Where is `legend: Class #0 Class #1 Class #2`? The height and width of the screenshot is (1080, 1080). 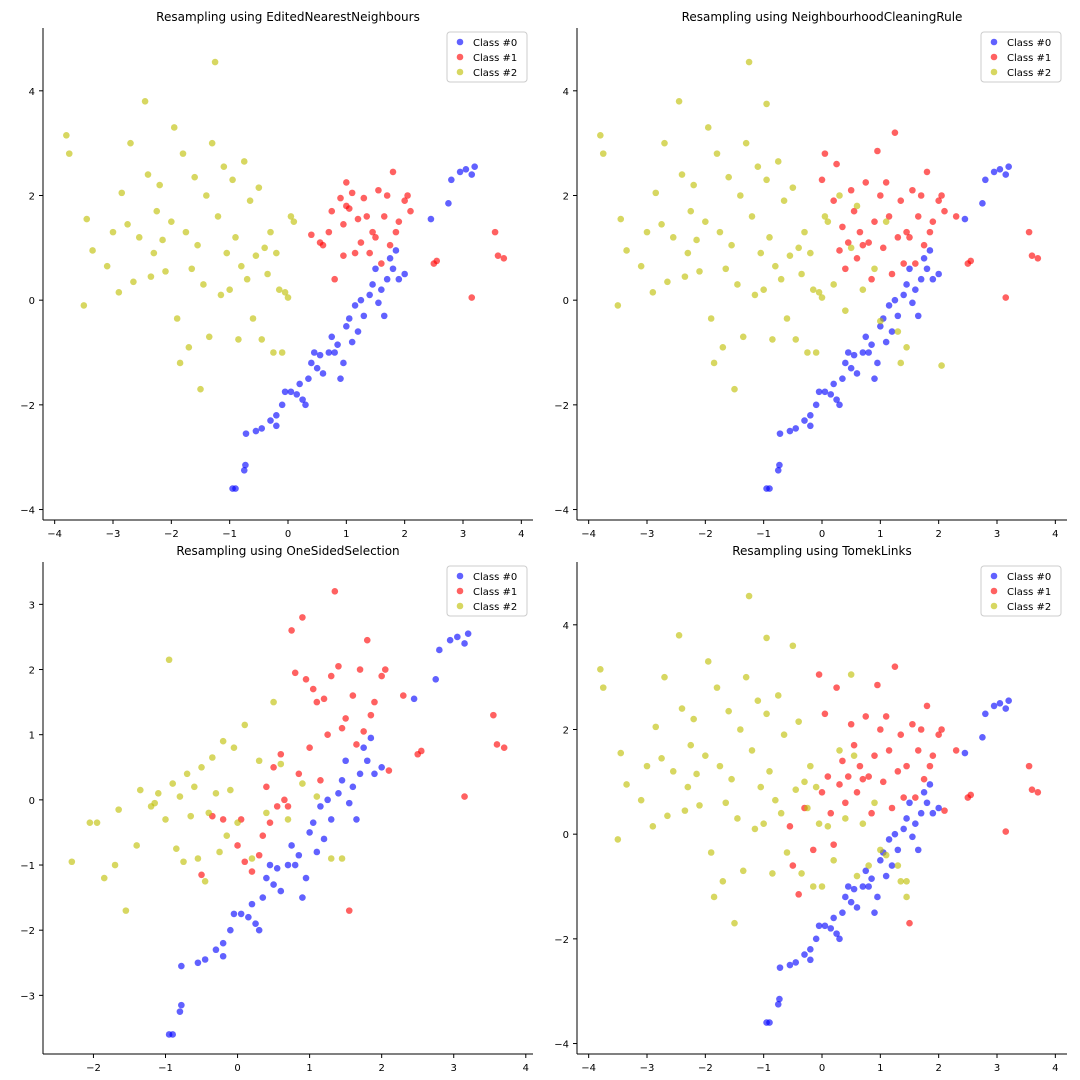 legend: Class #0 Class #1 Class #2 is located at coordinates (1021, 57).